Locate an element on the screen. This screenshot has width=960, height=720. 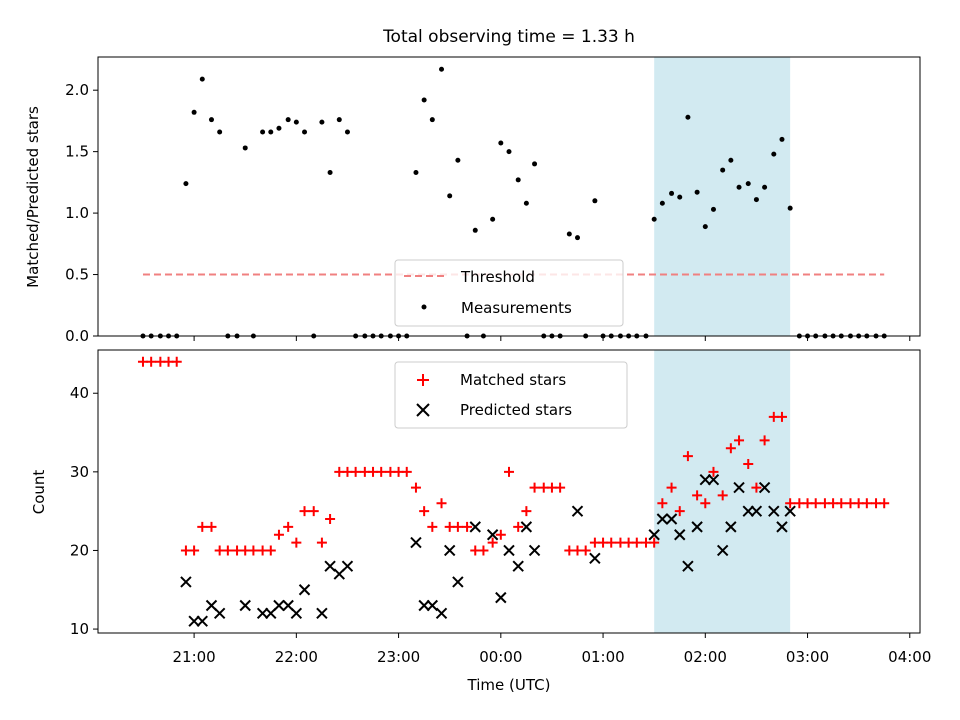
x-tick-label: 04:00 is located at coordinates (909, 657).